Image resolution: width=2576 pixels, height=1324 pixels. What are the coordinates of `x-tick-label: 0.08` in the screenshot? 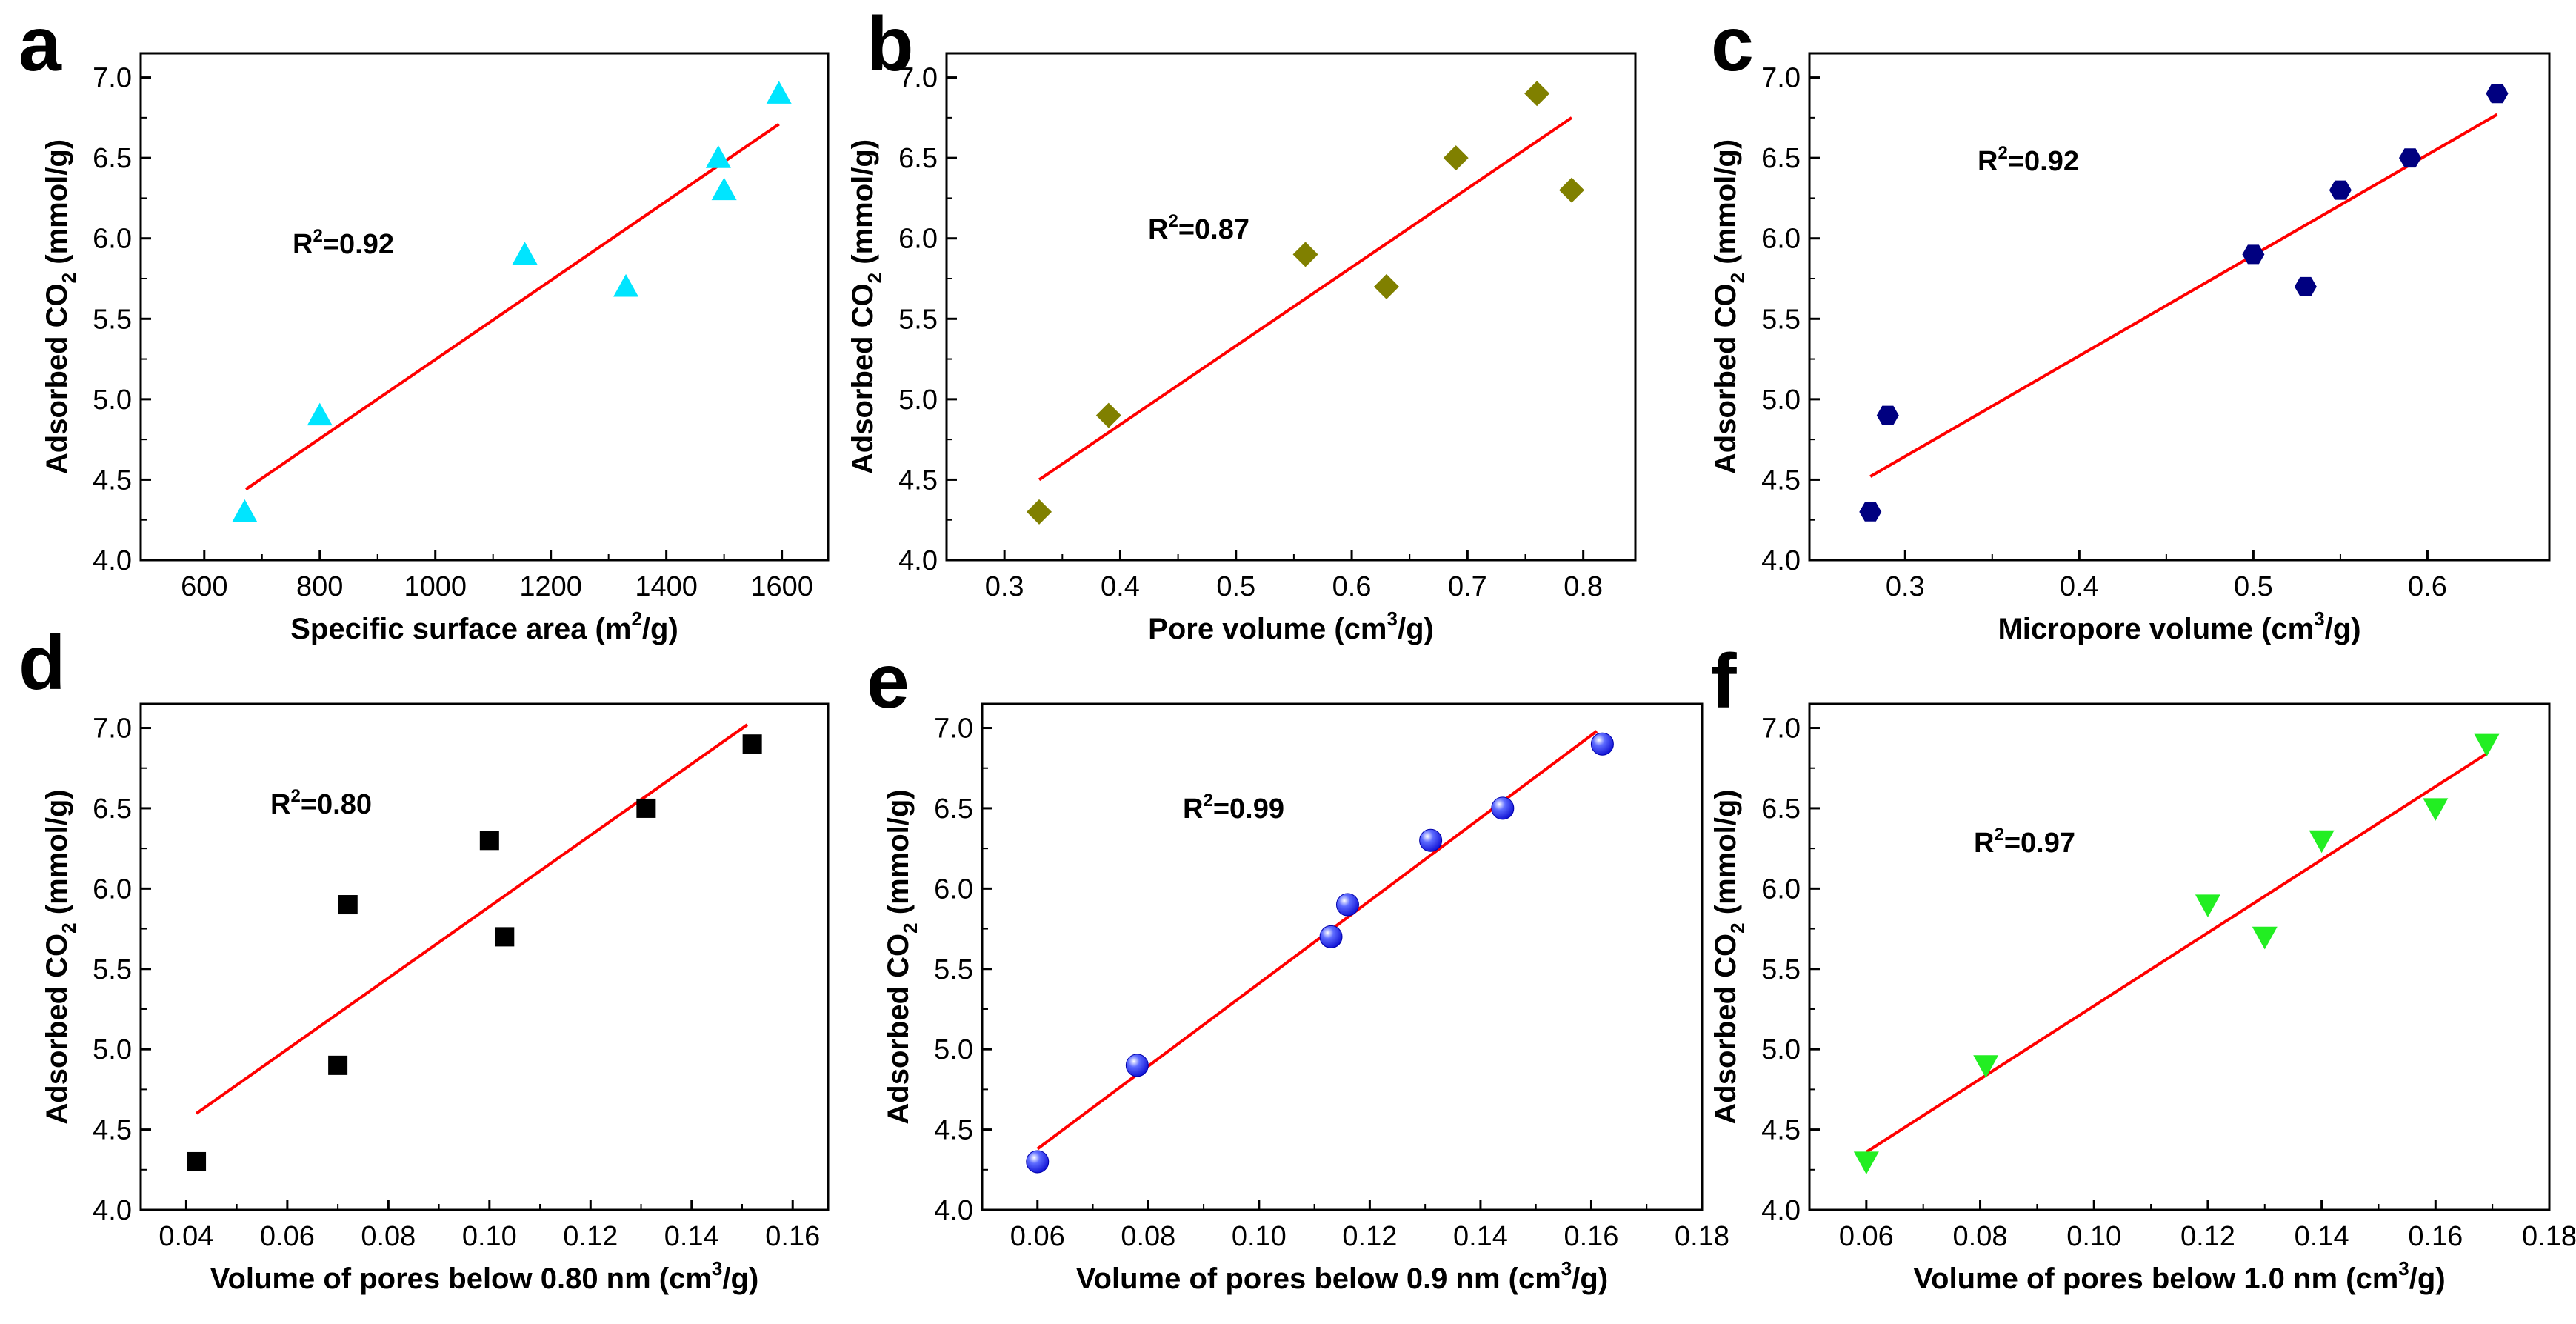 It's located at (1980, 1236).